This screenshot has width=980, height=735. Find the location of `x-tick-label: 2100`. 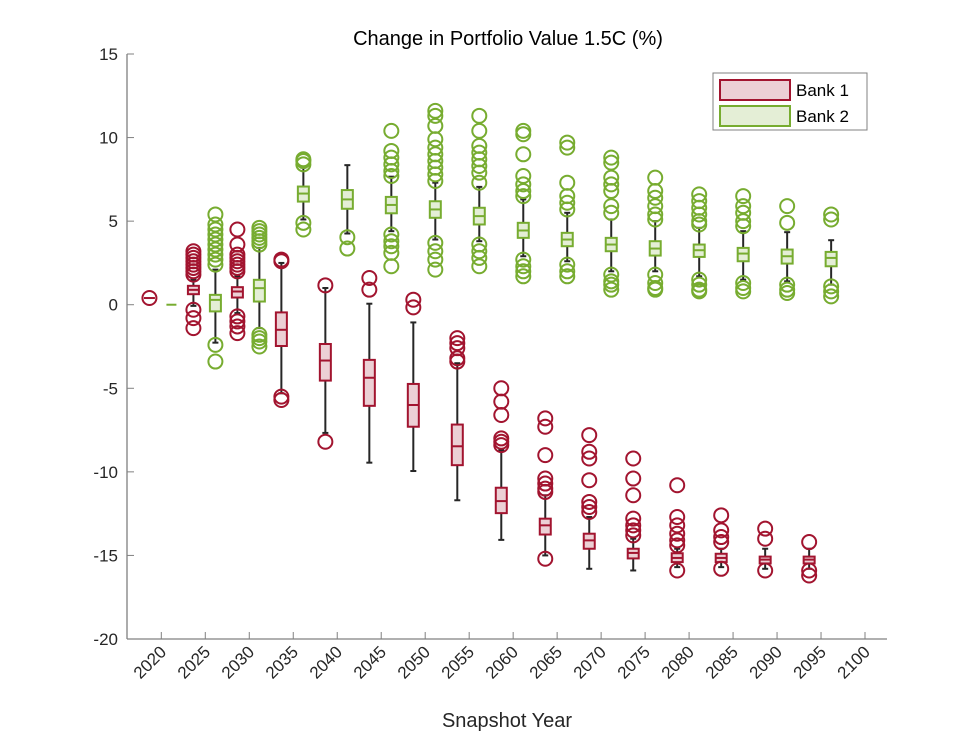

x-tick-label: 2100 is located at coordinates (854, 662).